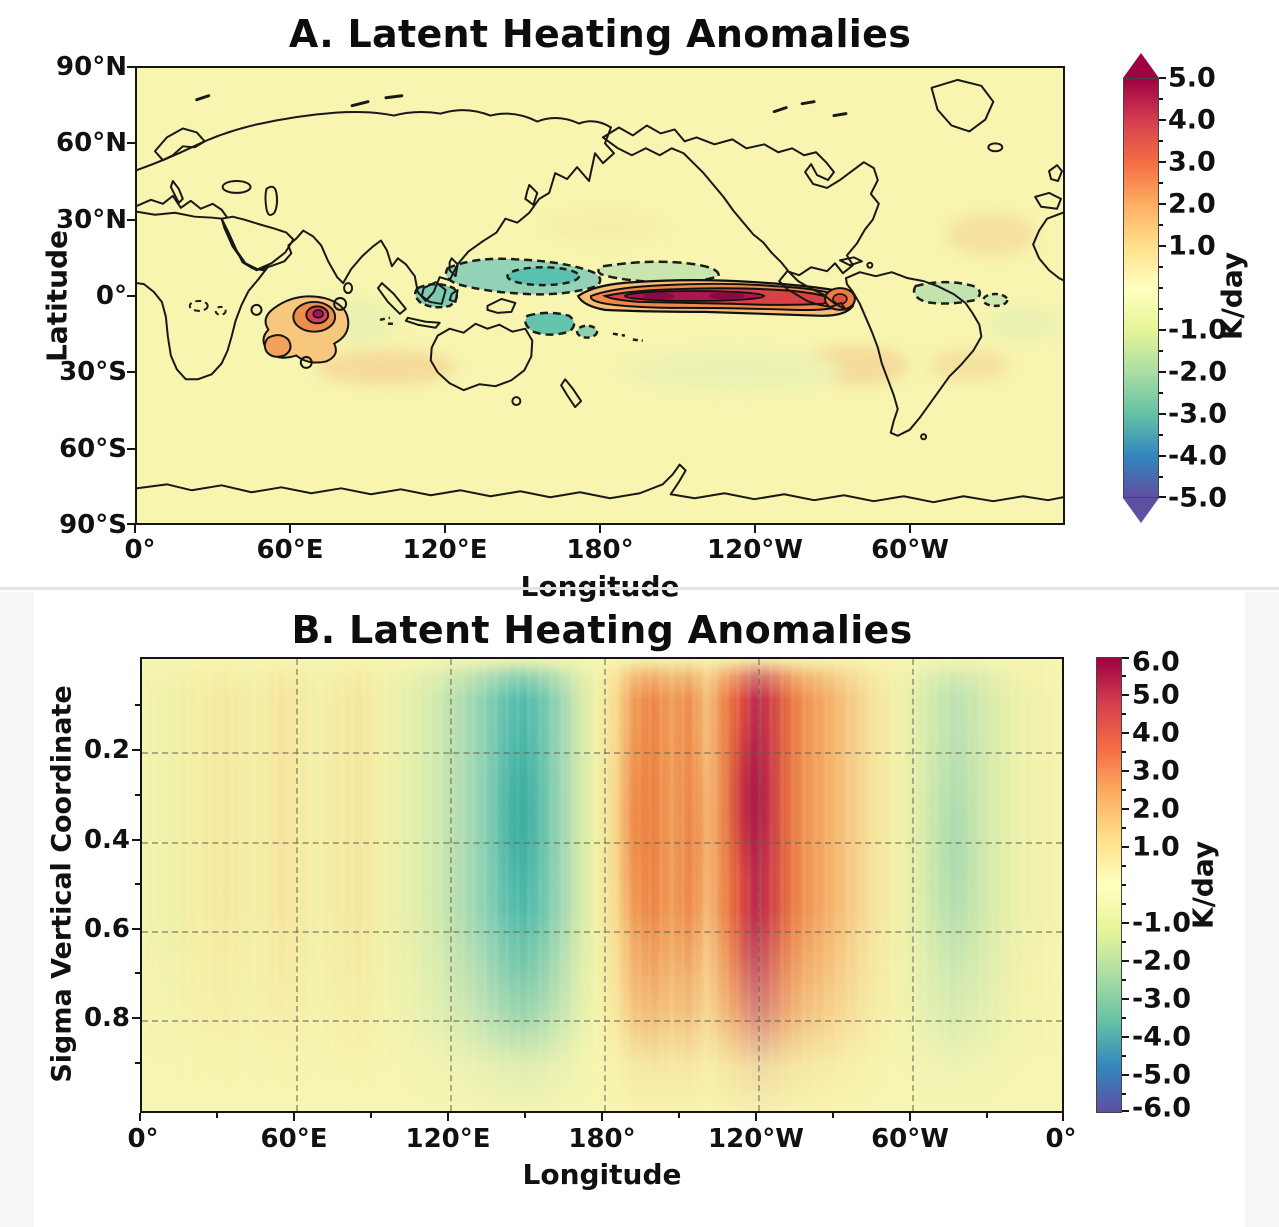  What do you see at coordinates (1192, 78) in the screenshot?
I see `colorbar-a-tick: 5.0` at bounding box center [1192, 78].